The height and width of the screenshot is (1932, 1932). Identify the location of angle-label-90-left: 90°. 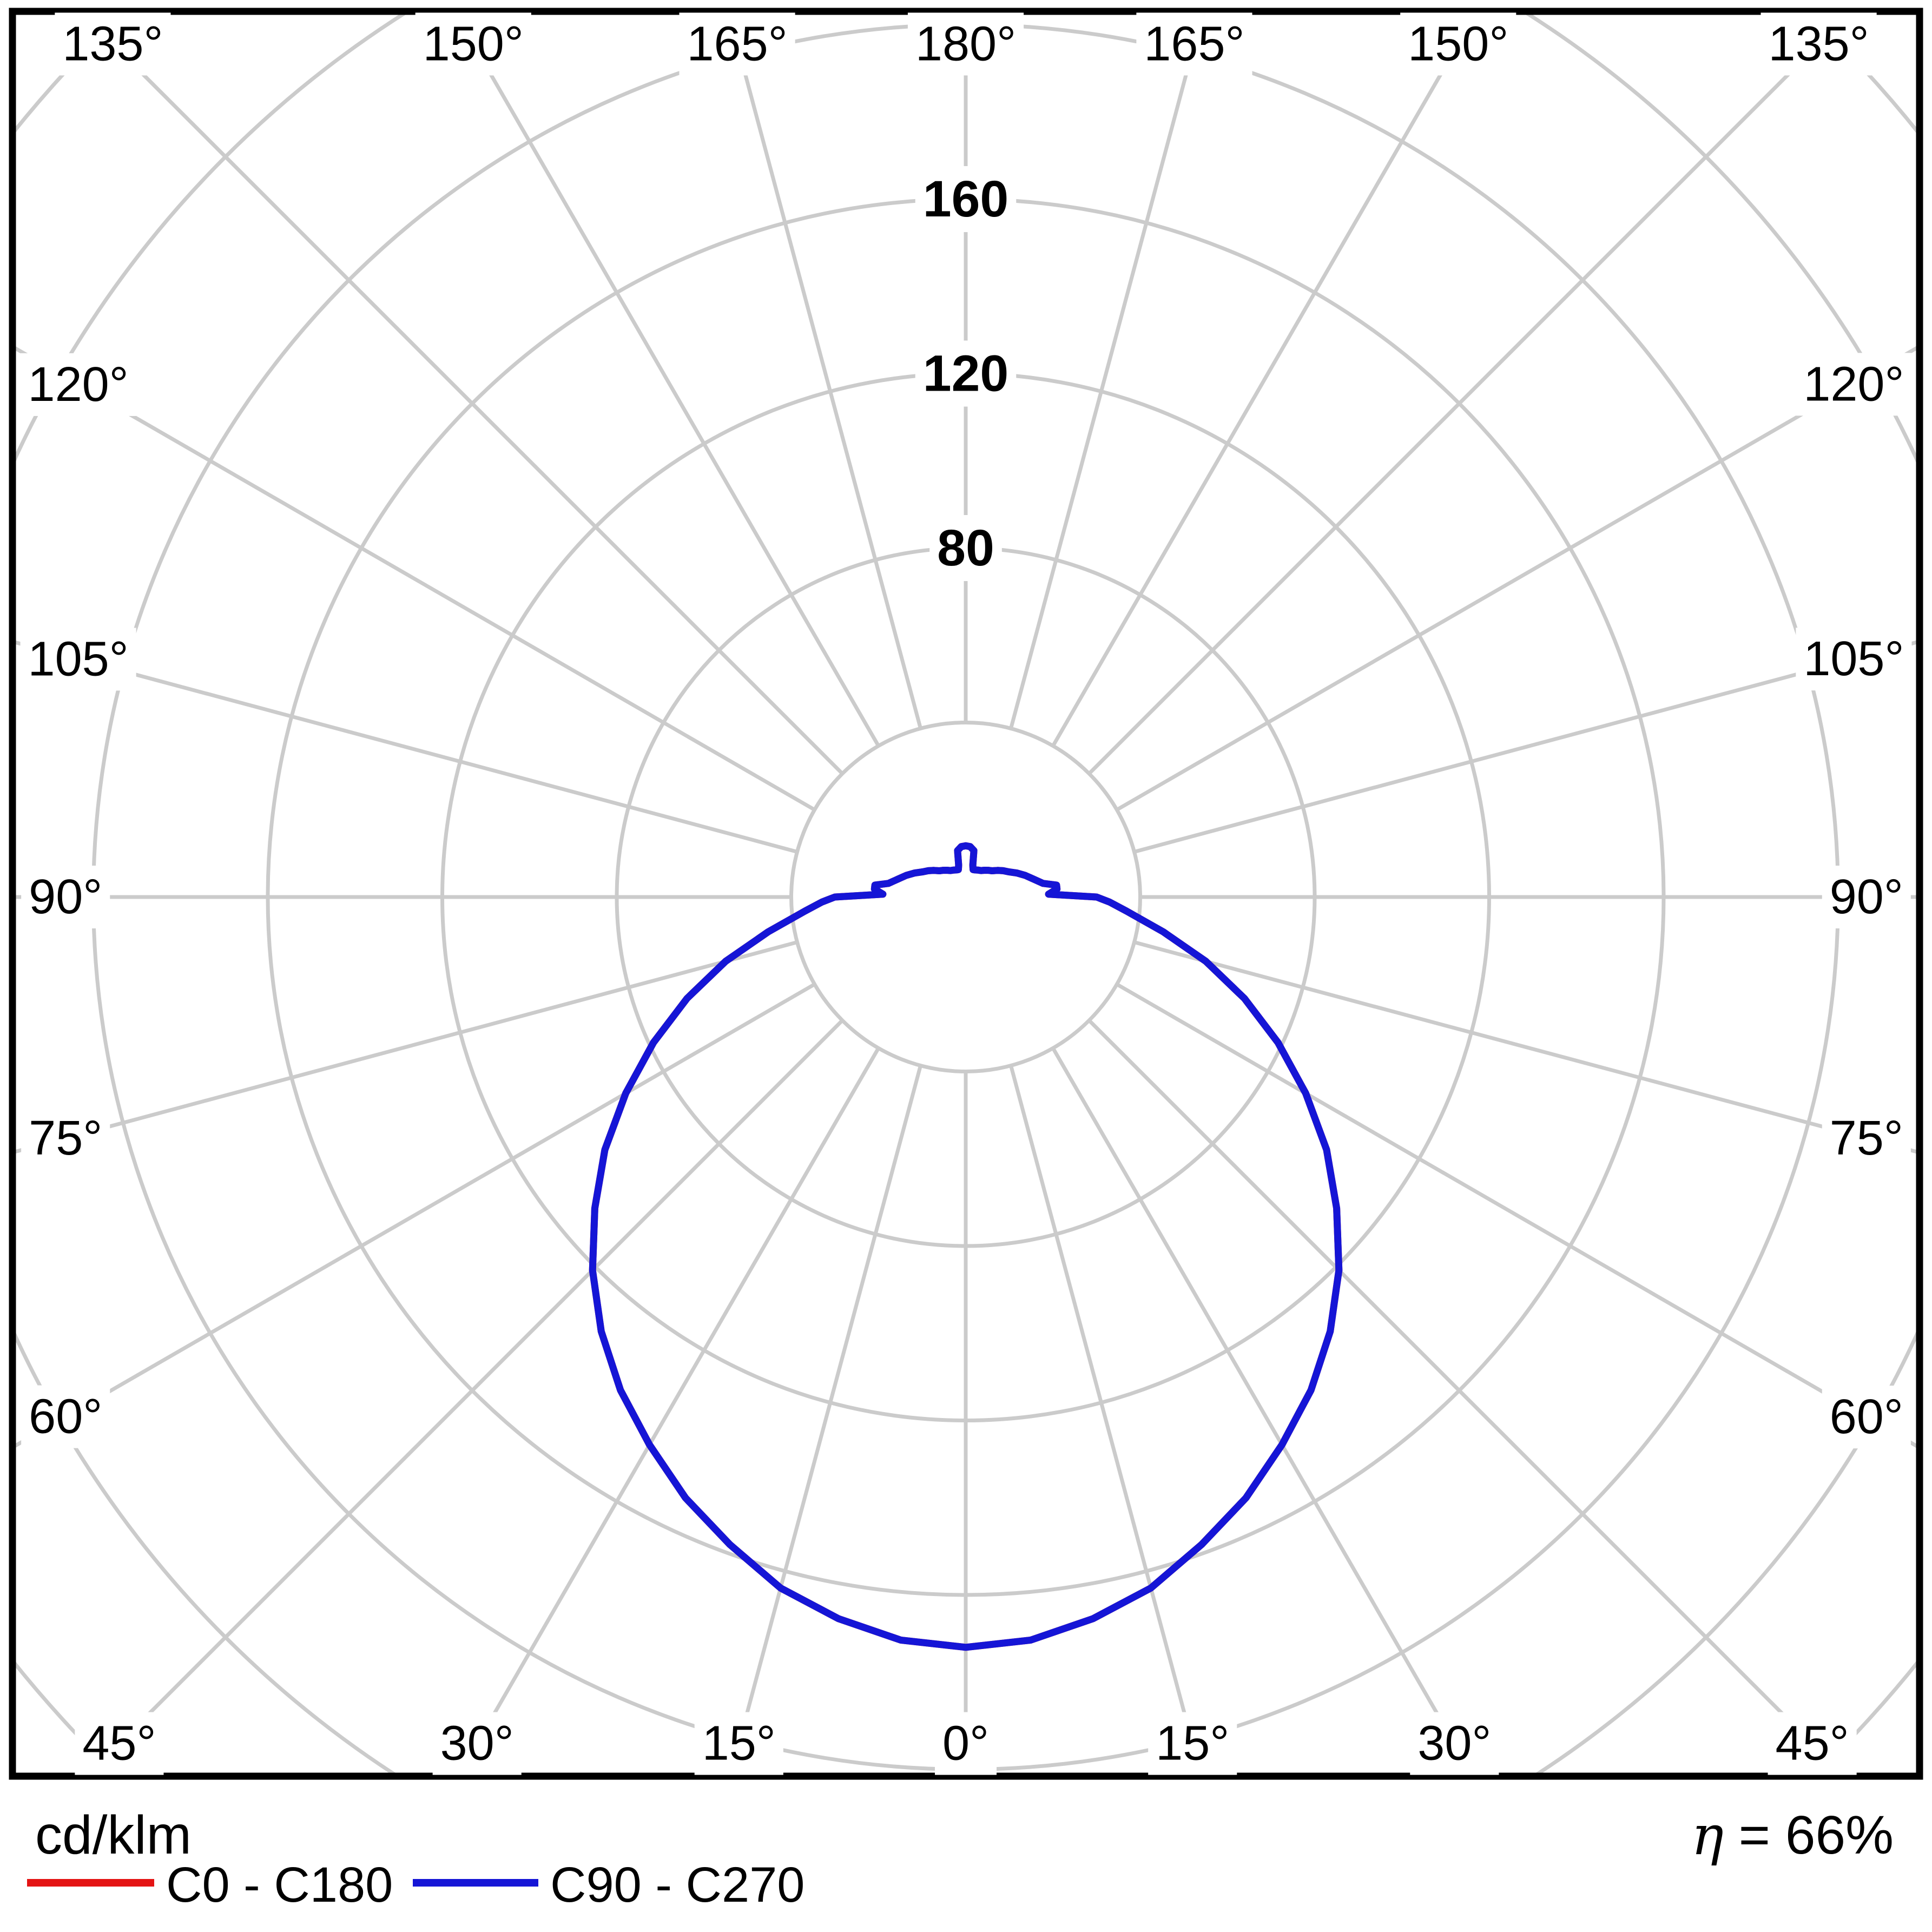
(65, 897).